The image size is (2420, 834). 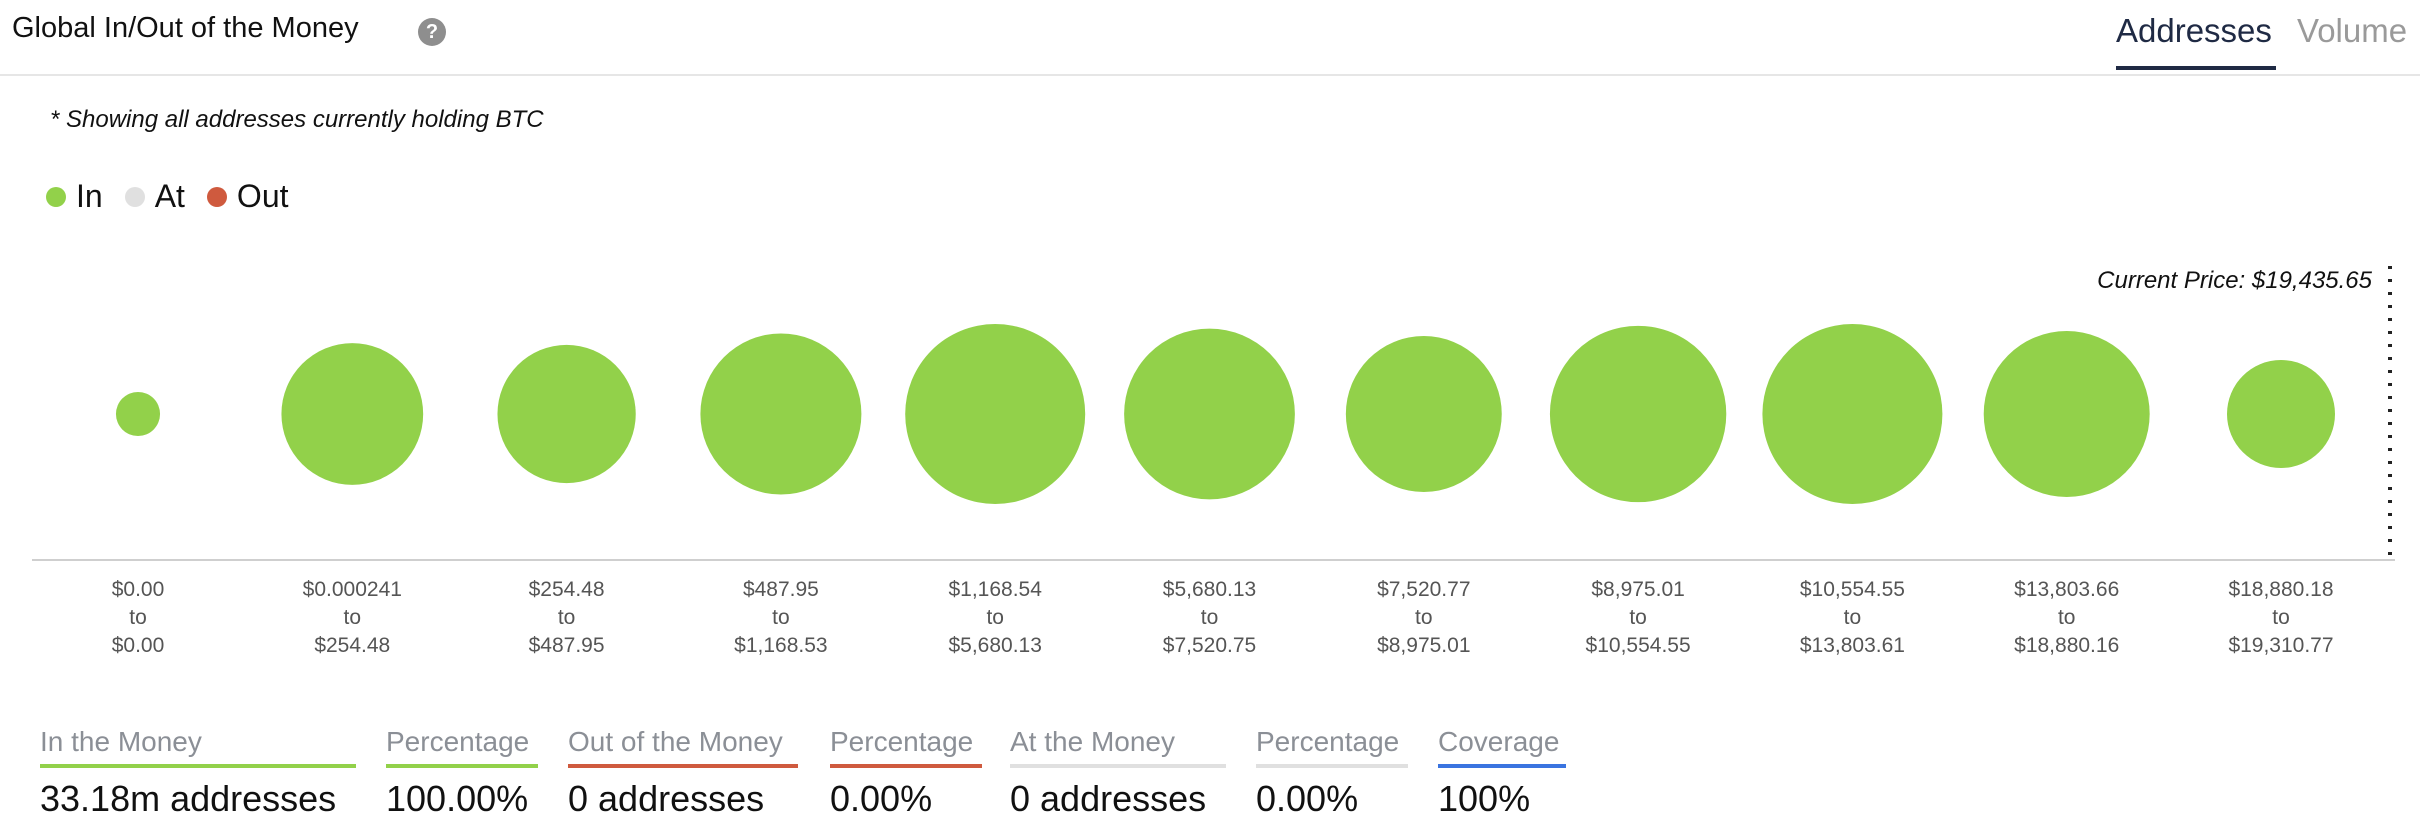 What do you see at coordinates (1638, 645) in the screenshot?
I see `tick-label-7-2: $10,554.55` at bounding box center [1638, 645].